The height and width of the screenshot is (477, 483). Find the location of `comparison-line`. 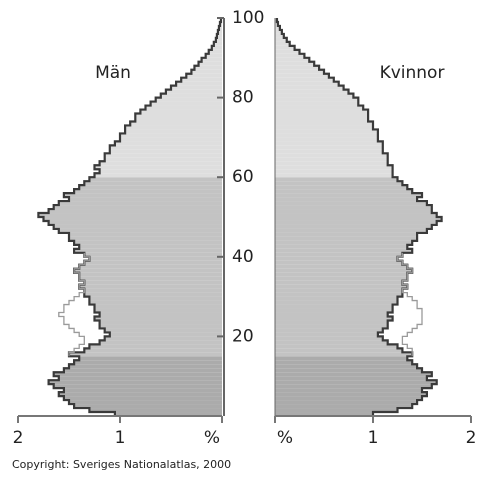

comparison-line is located at coordinates (409, 304).